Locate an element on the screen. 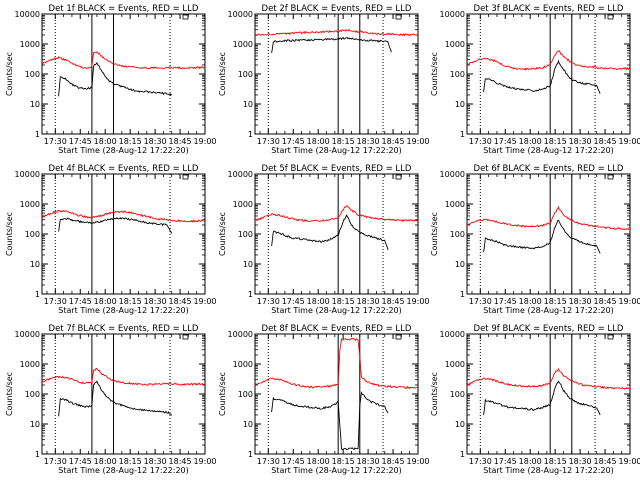 The height and width of the screenshot is (480, 640). plot-title: Det 7f BLACK = Events, RED = LLD is located at coordinates (124, 329).